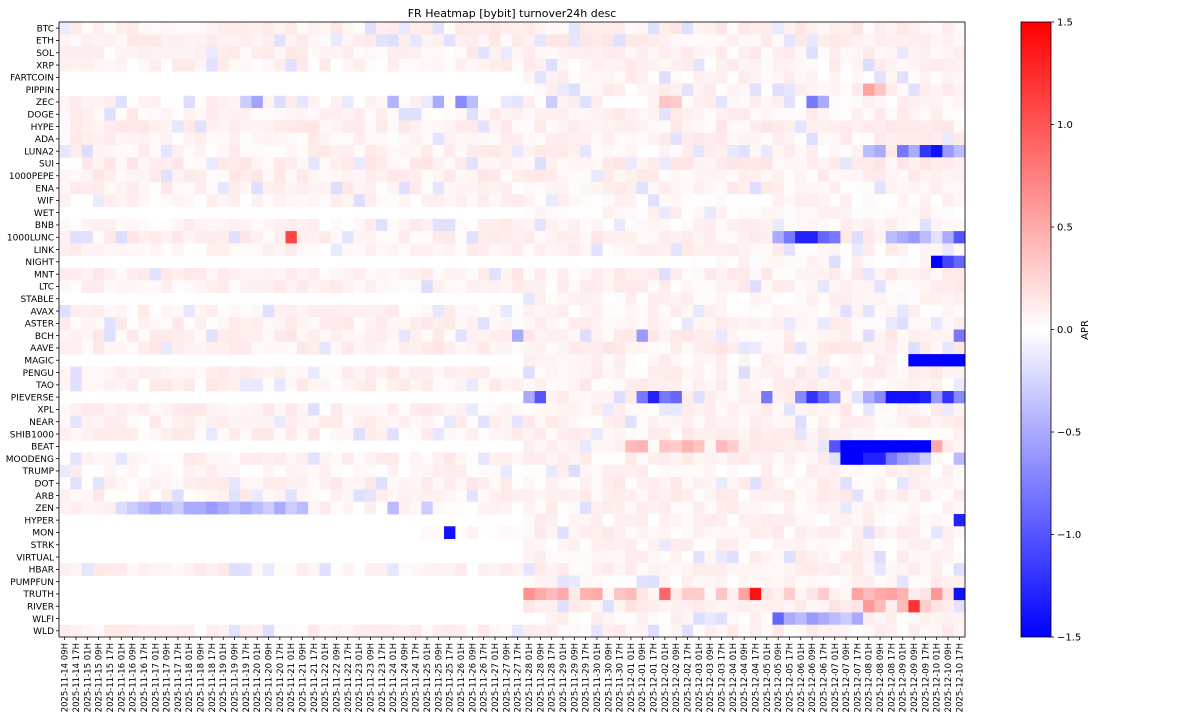 This screenshot has height=724, width=1200. I want to click on y-tick-label: SOL, so click(45, 54).